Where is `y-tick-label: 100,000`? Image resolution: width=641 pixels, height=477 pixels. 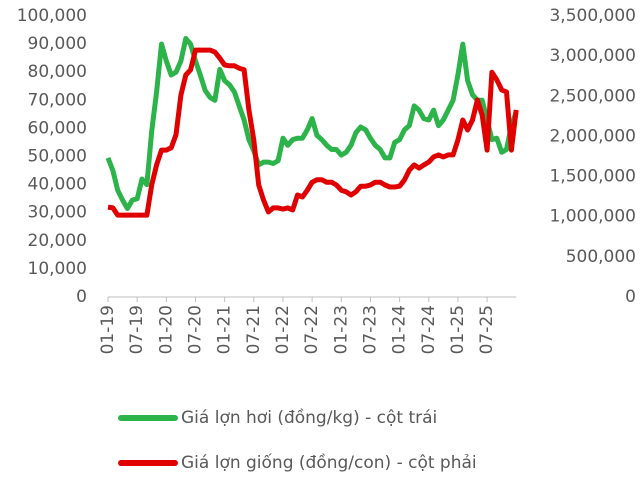
y-tick-label: 100,000 is located at coordinates (52, 16).